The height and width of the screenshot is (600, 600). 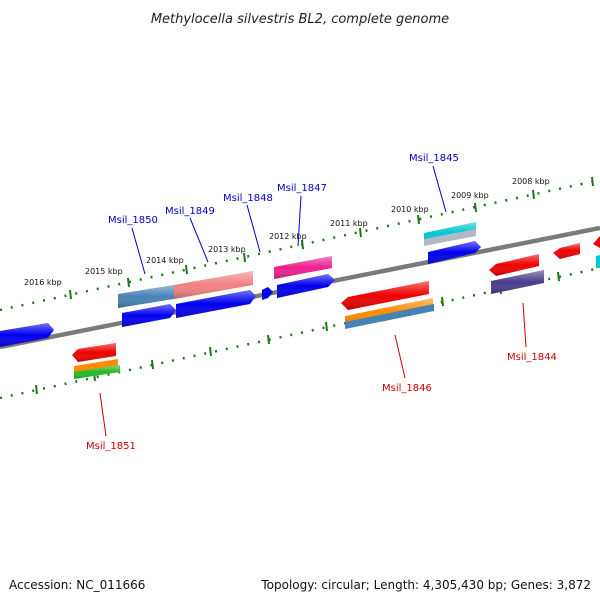 I want to click on scale-label-2015: 2015 kbp, so click(x=104, y=271).